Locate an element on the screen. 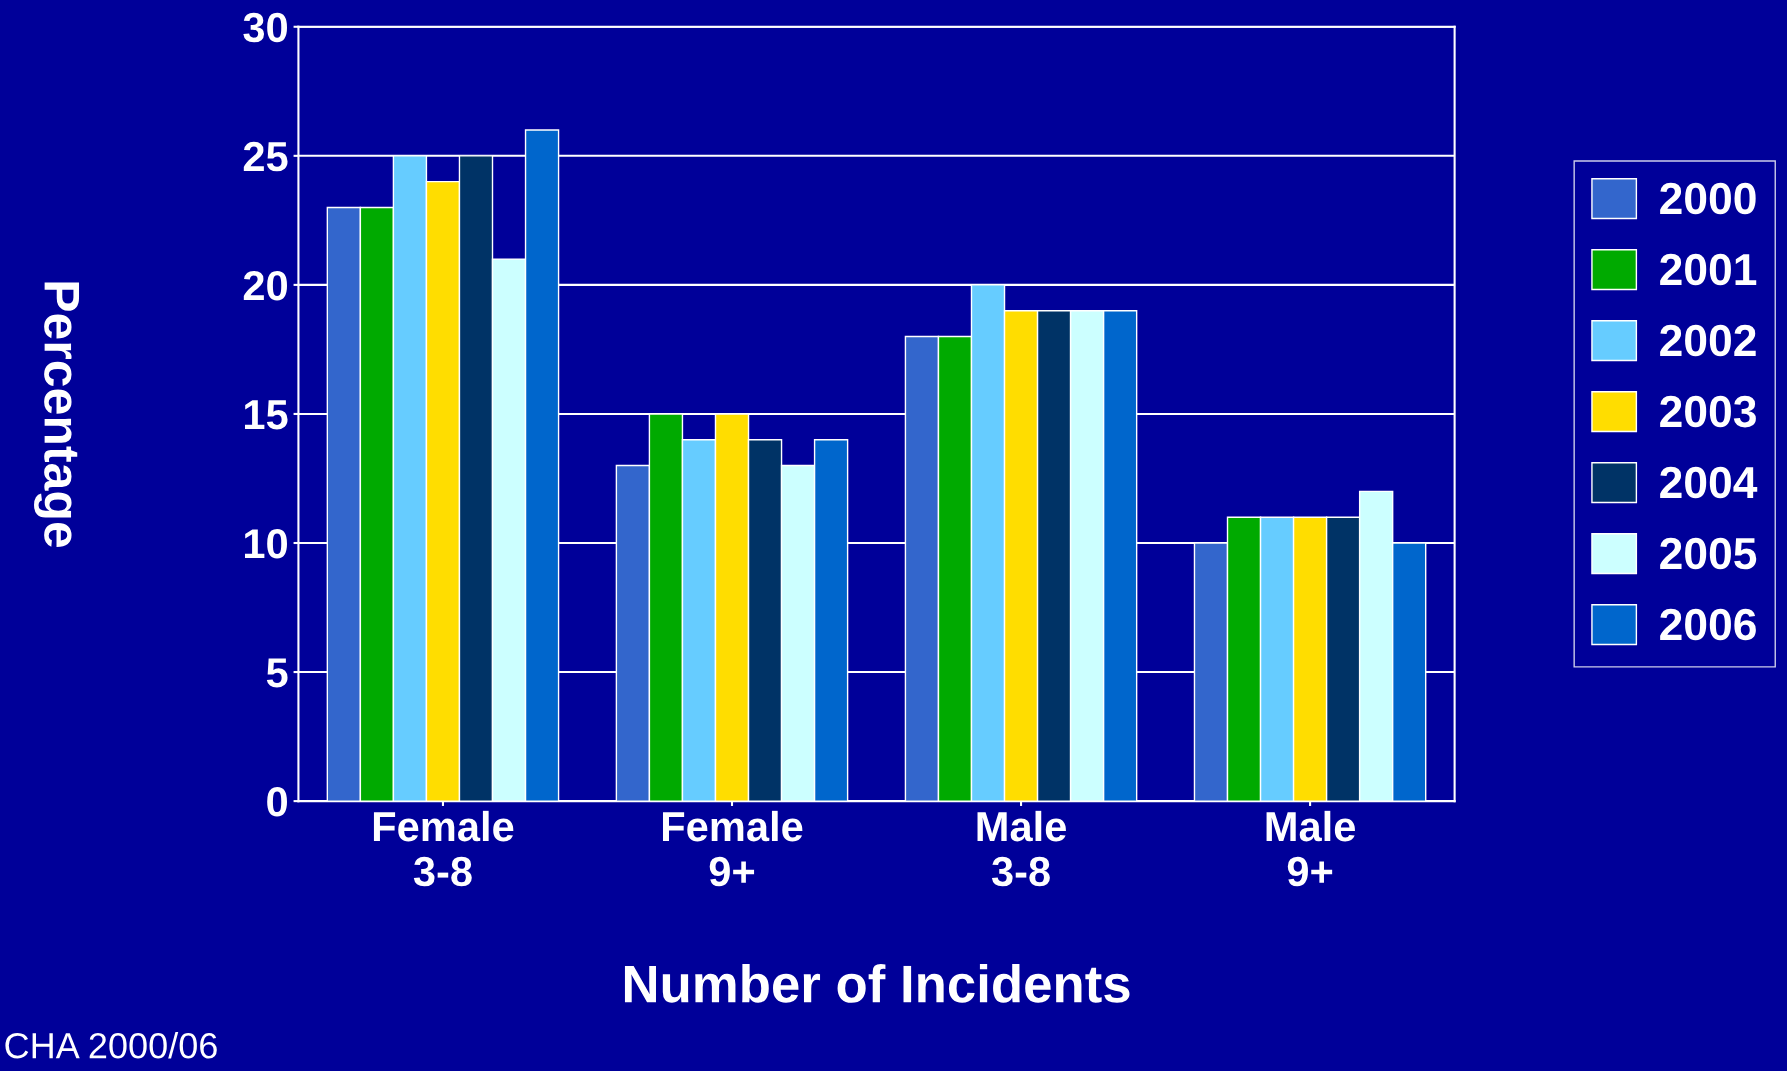  x-tick-label: Male 3-8 is located at coordinates (1021, 848).